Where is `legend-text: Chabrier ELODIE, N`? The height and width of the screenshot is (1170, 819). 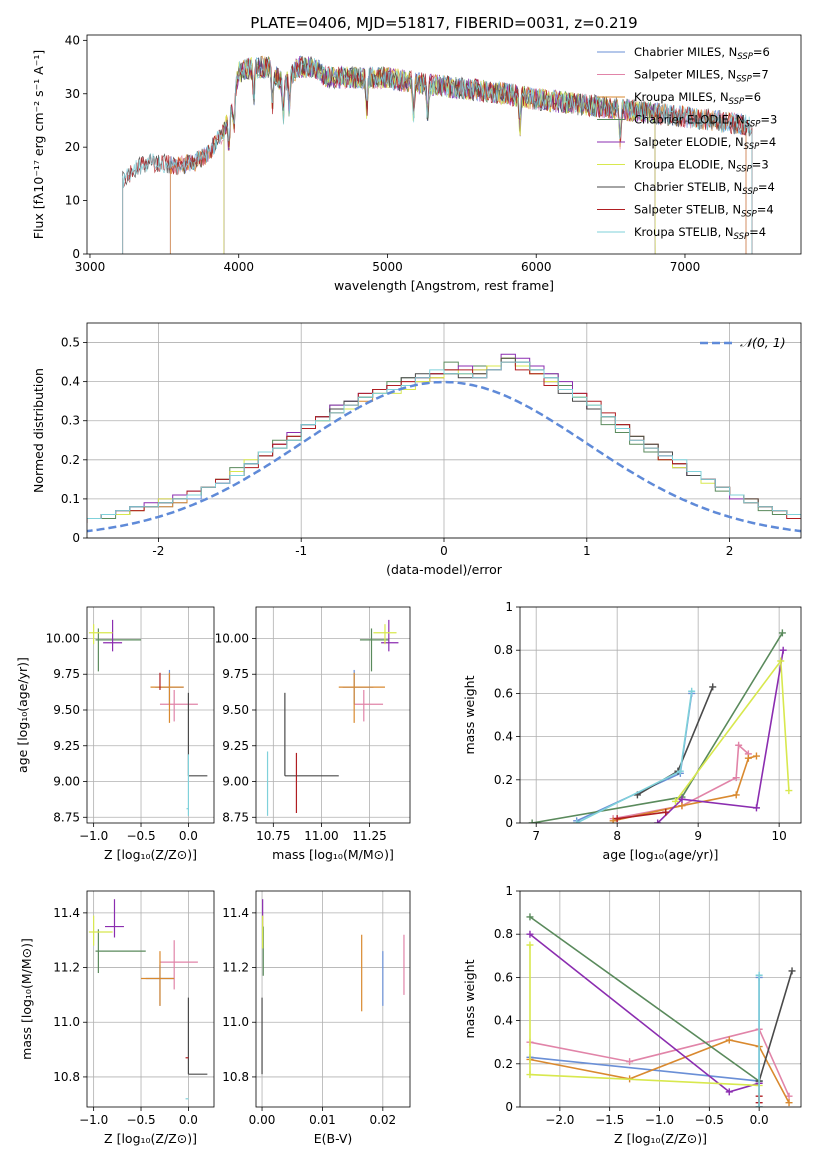
legend-text: Chabrier ELODIE, N is located at coordinates (689, 120).